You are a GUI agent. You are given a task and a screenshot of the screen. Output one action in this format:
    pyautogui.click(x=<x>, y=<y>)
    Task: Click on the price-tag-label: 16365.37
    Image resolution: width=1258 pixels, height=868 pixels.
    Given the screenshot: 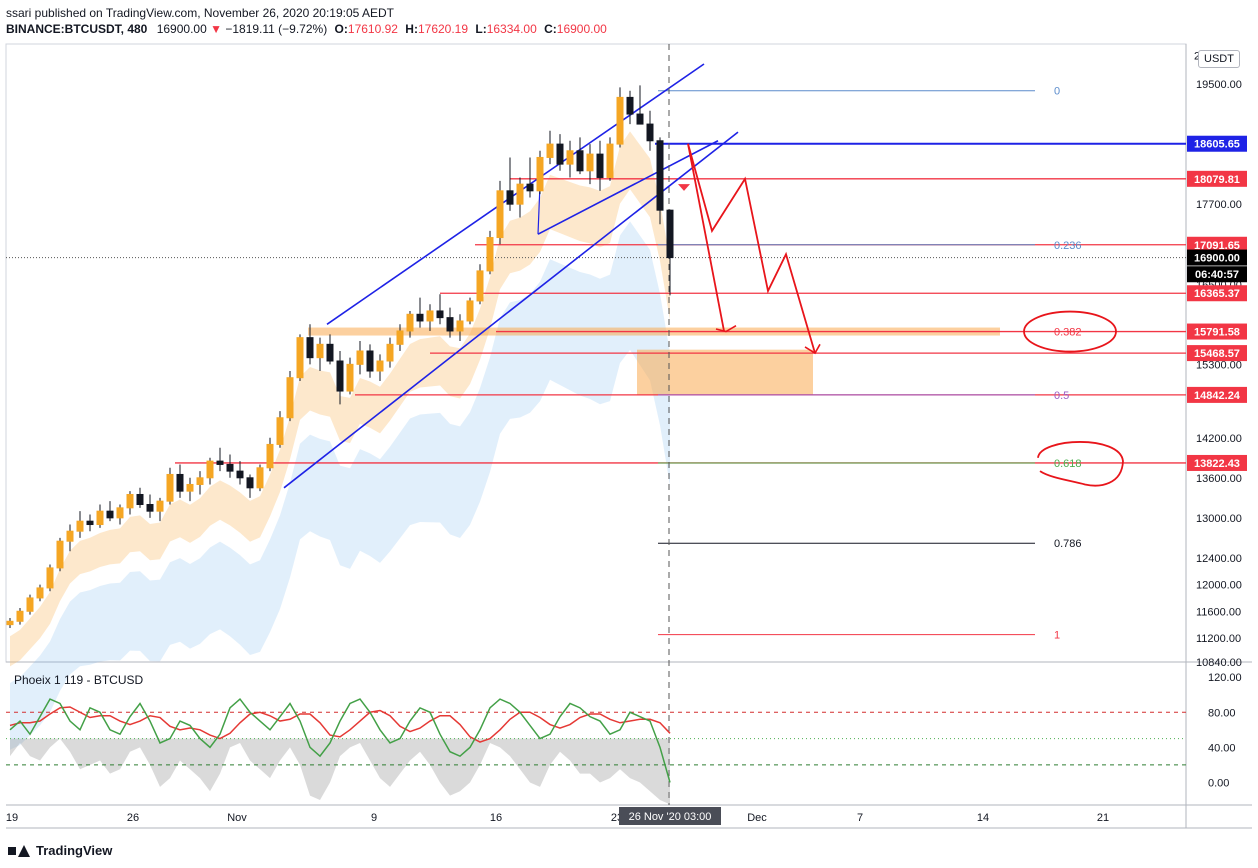 What is the action you would take?
    pyautogui.click(x=1217, y=294)
    